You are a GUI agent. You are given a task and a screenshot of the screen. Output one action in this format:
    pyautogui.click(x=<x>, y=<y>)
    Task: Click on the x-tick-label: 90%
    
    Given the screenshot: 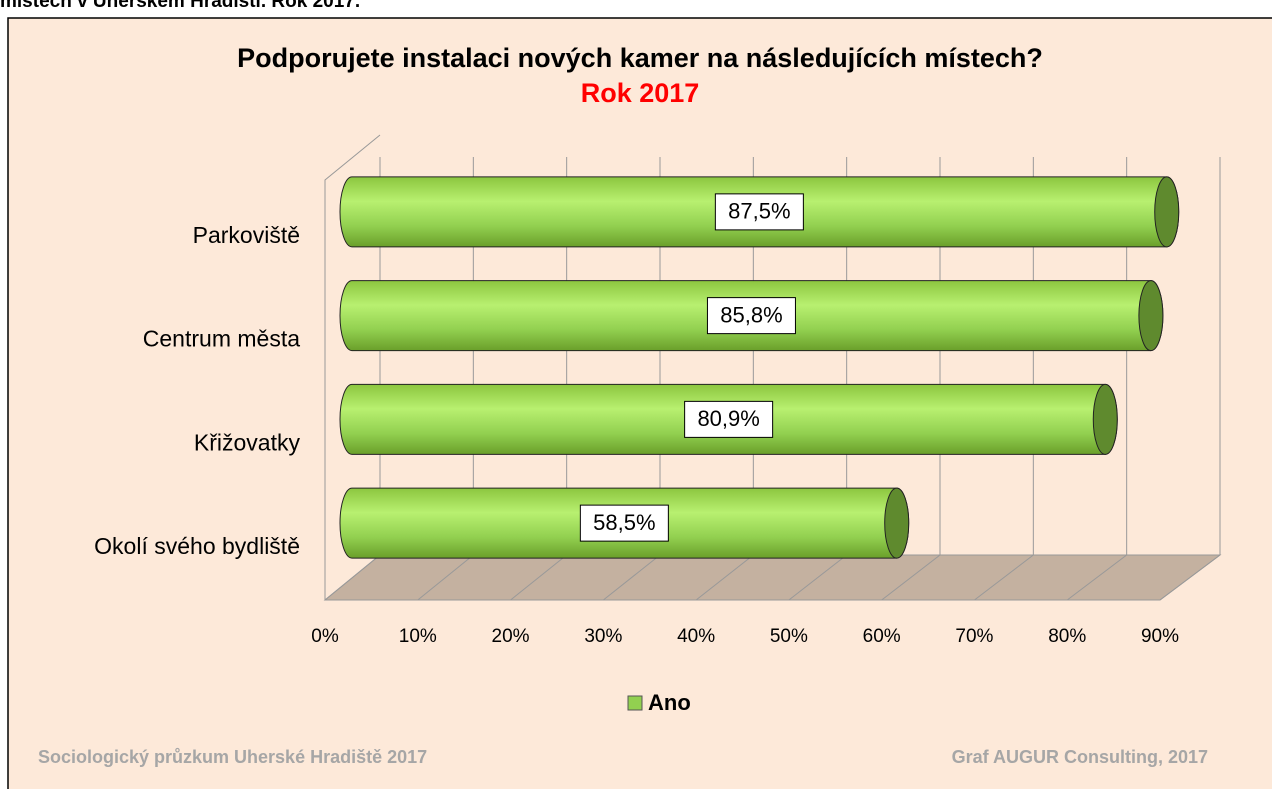 What is the action you would take?
    pyautogui.click(x=1160, y=636)
    